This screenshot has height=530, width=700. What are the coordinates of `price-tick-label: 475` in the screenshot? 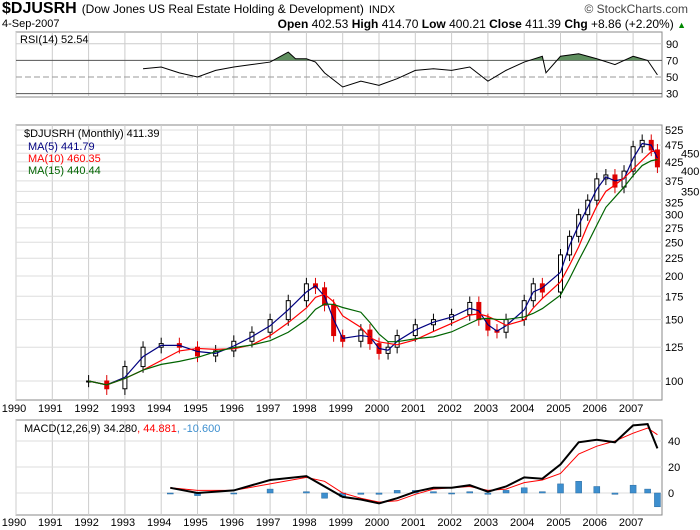 It's located at (674, 146).